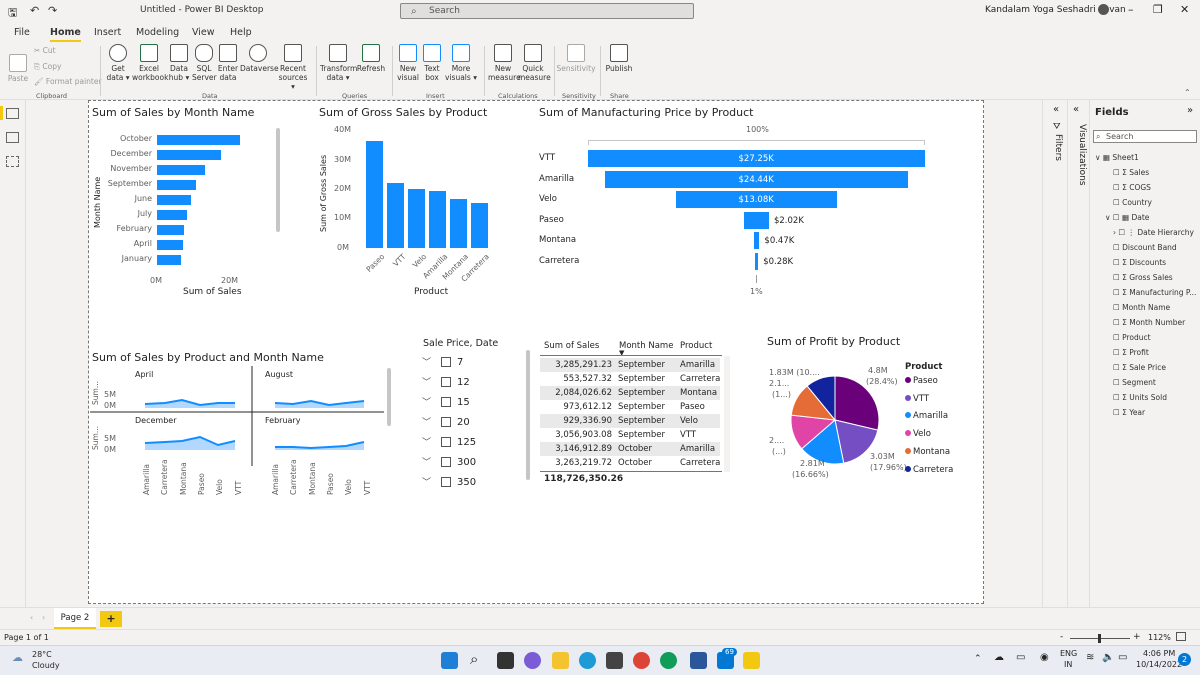 The width and height of the screenshot is (1200, 675). What do you see at coordinates (576, 58) in the screenshot?
I see `sensitivity-button: Sensitivity` at bounding box center [576, 58].